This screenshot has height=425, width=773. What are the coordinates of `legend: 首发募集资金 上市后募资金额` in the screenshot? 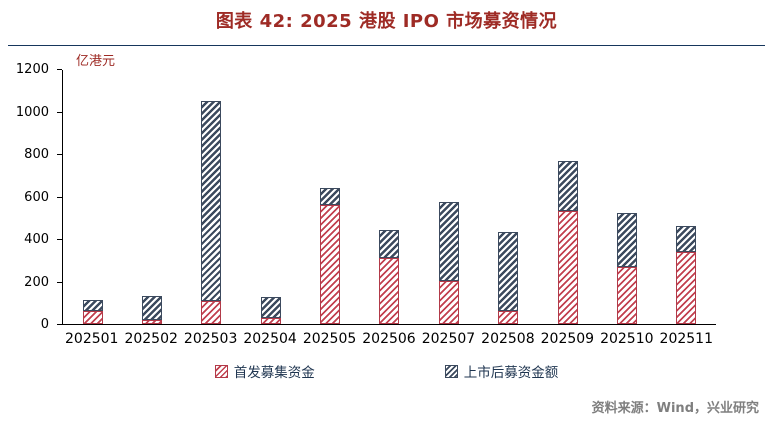 It's located at (386, 371).